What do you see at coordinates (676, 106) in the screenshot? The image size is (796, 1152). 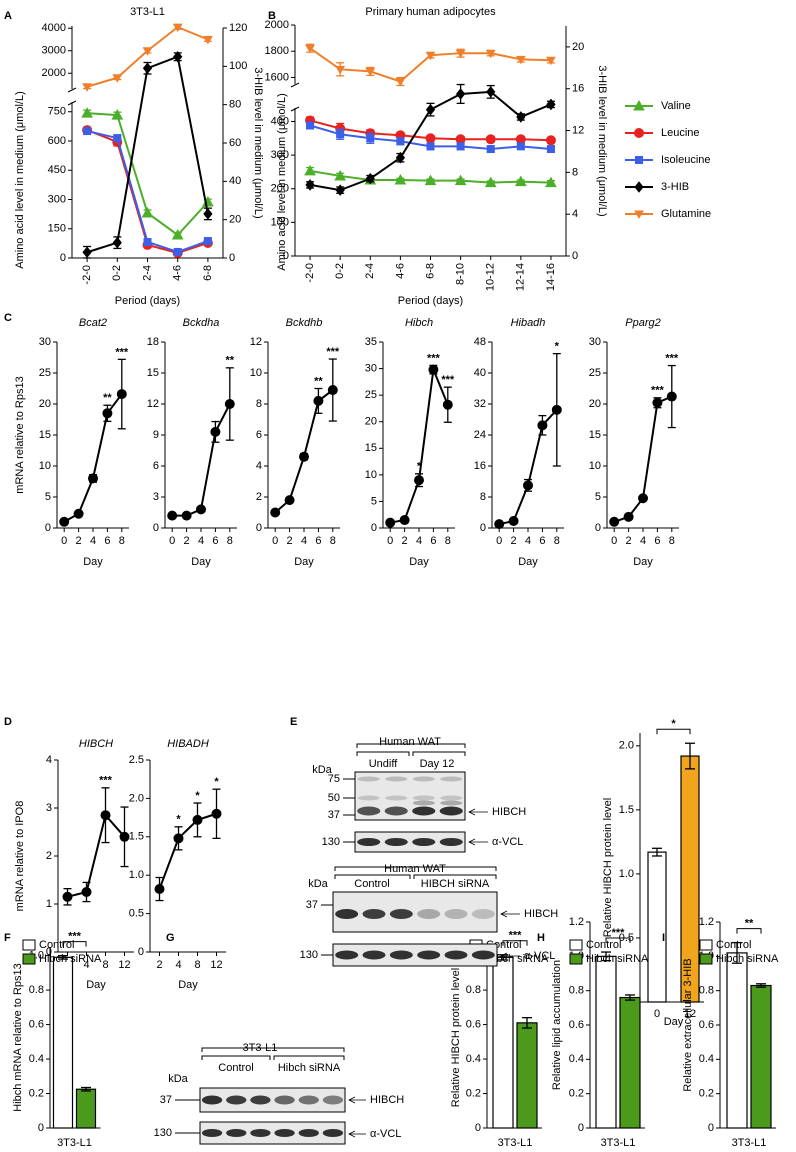 I see `legend-label: Valine` at bounding box center [676, 106].